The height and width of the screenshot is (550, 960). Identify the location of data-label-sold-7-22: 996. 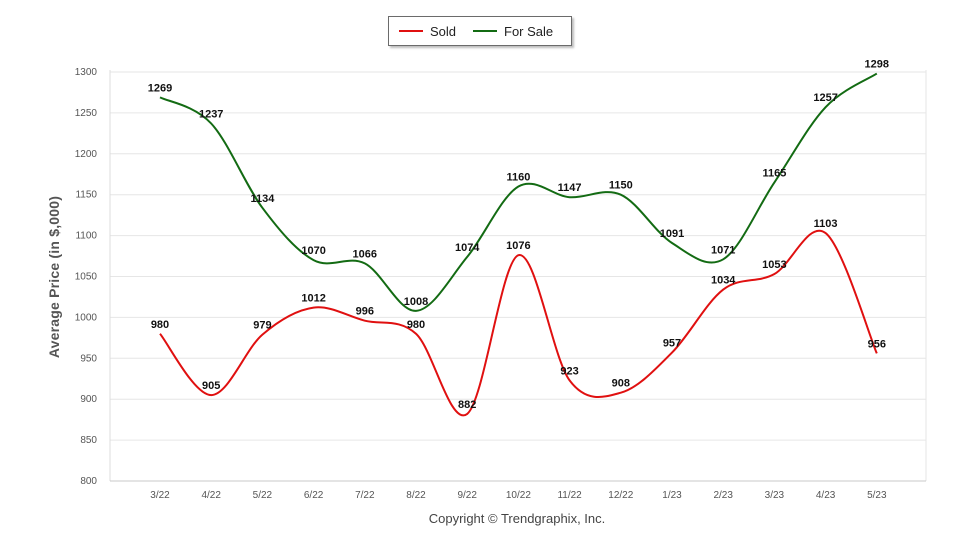
(365, 312).